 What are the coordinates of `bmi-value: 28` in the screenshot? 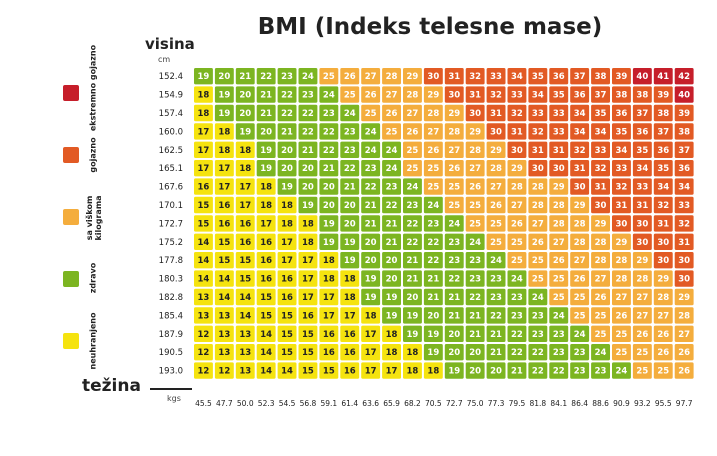 It's located at (433, 114).